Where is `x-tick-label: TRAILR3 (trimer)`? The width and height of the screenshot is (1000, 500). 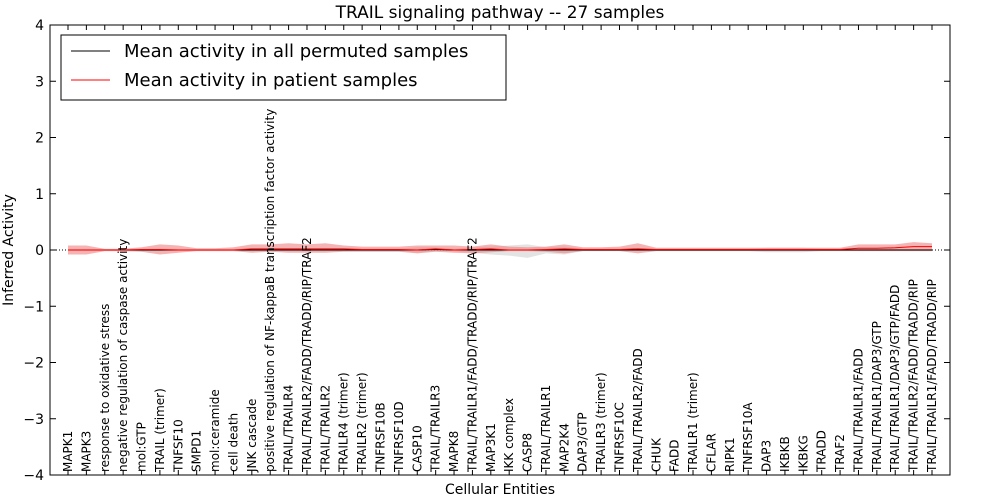 x-tick-label: TRAILR3 (trimer) is located at coordinates (601, 422).